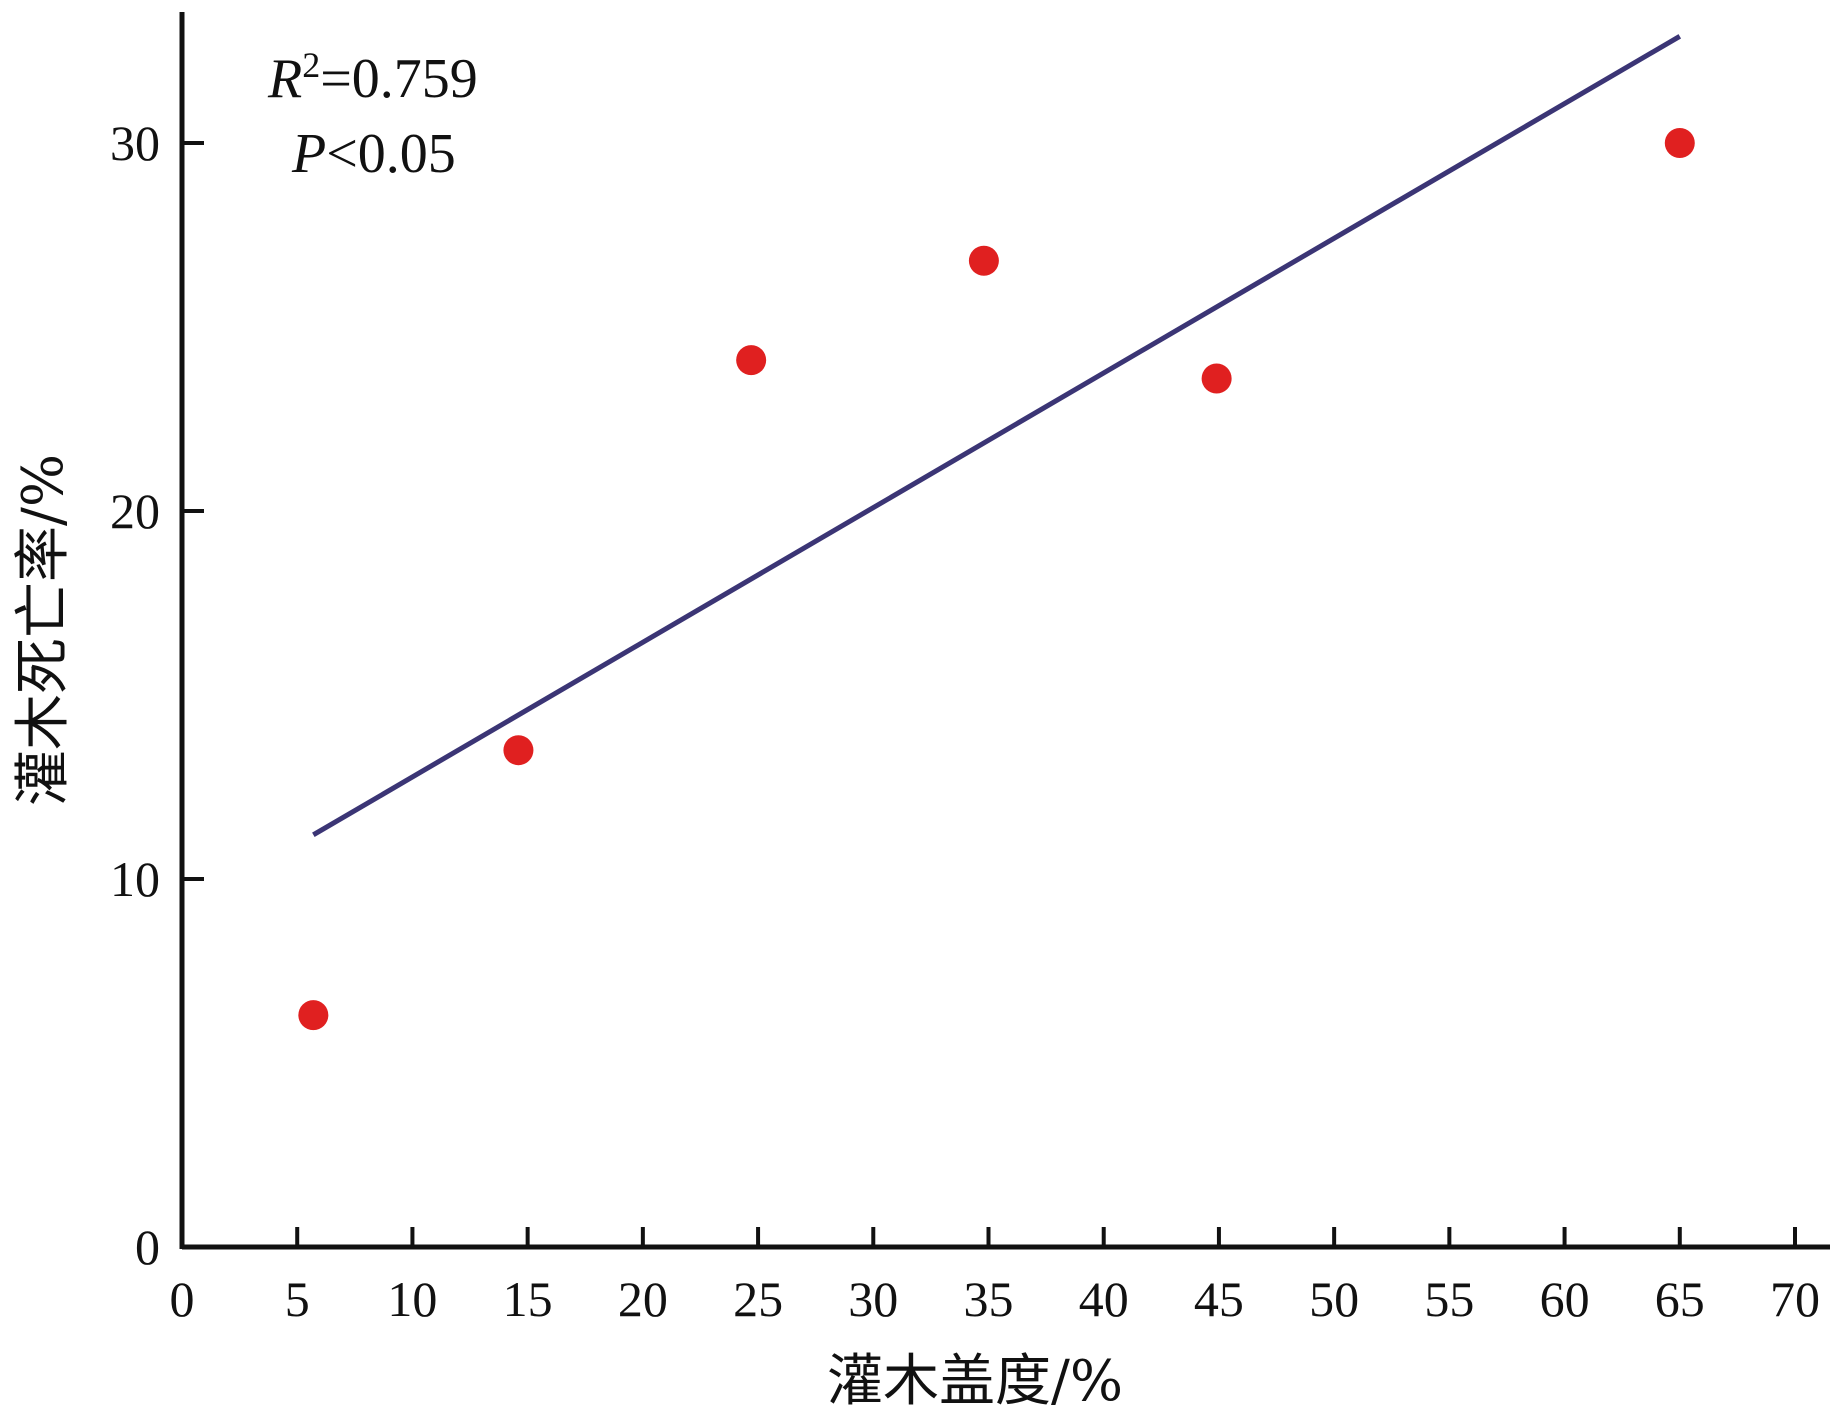  I want to click on p-value: <0.05, so click(391, 154).